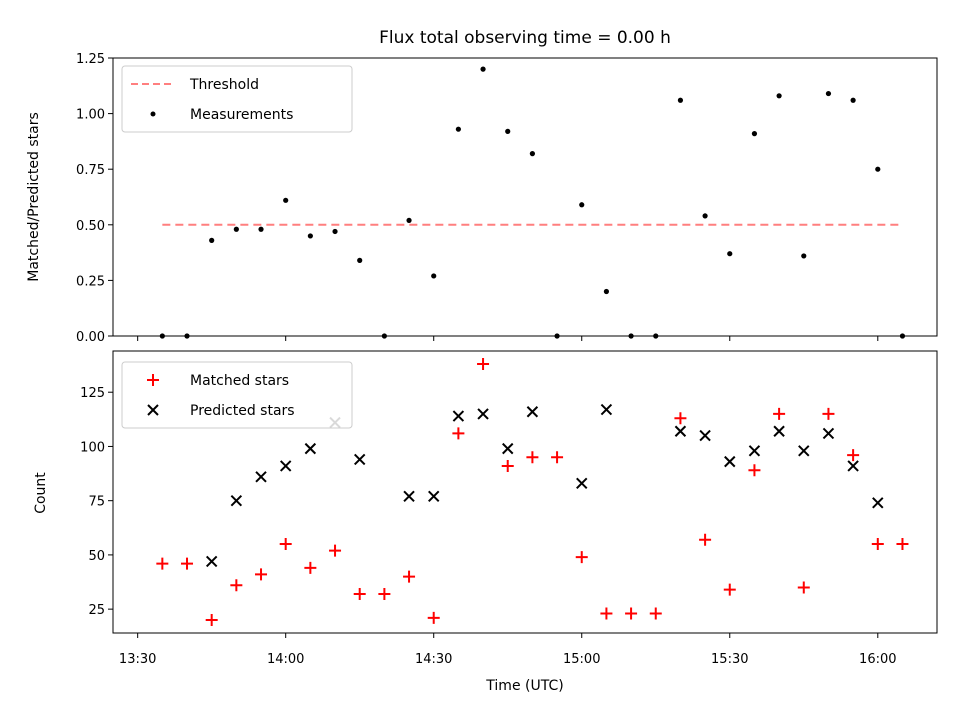 Image resolution: width=960 pixels, height=720 pixels. What do you see at coordinates (729, 659) in the screenshot?
I see `x-tick-label: 15:30` at bounding box center [729, 659].